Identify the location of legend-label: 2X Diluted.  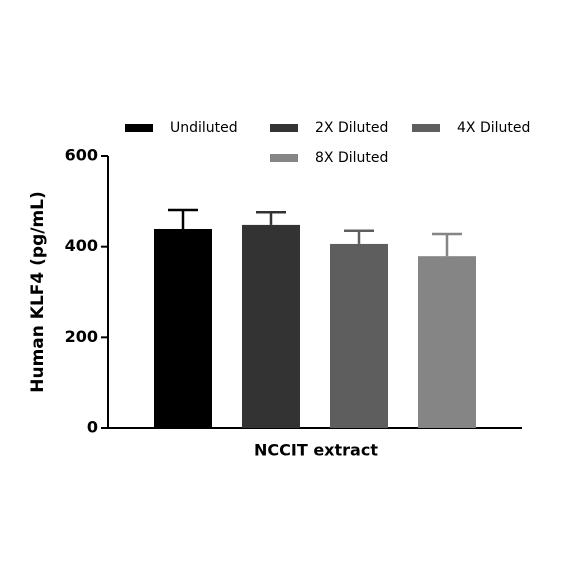
(351, 128).